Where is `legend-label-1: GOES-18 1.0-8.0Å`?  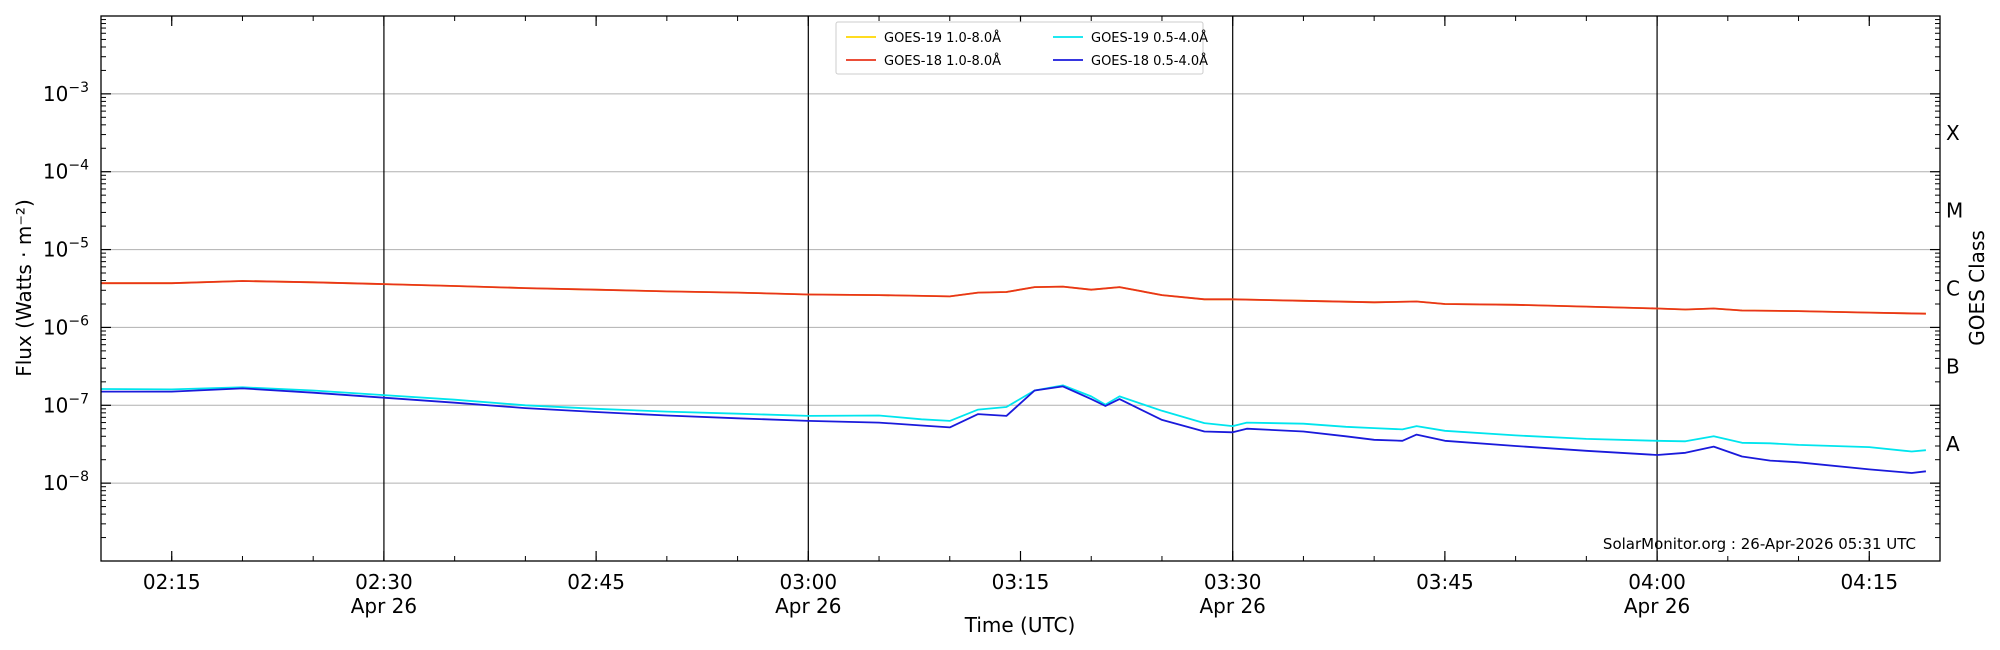
legend-label-1: GOES-18 1.0-8.0Å is located at coordinates (942, 61).